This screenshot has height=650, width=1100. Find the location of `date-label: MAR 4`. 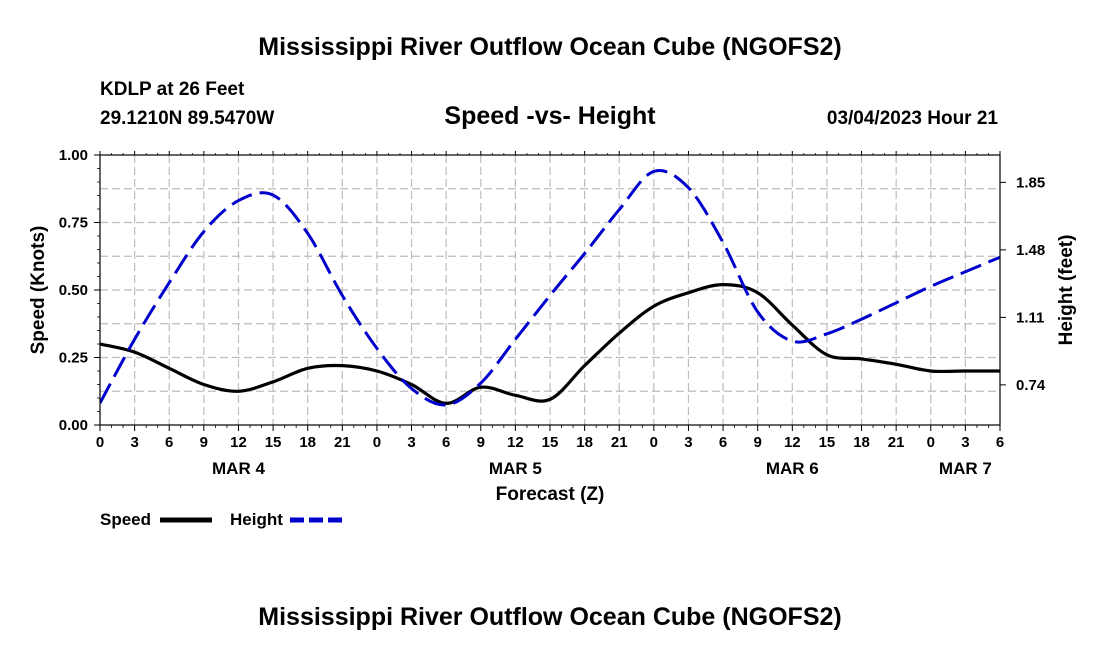

date-label: MAR 4 is located at coordinates (238, 468).